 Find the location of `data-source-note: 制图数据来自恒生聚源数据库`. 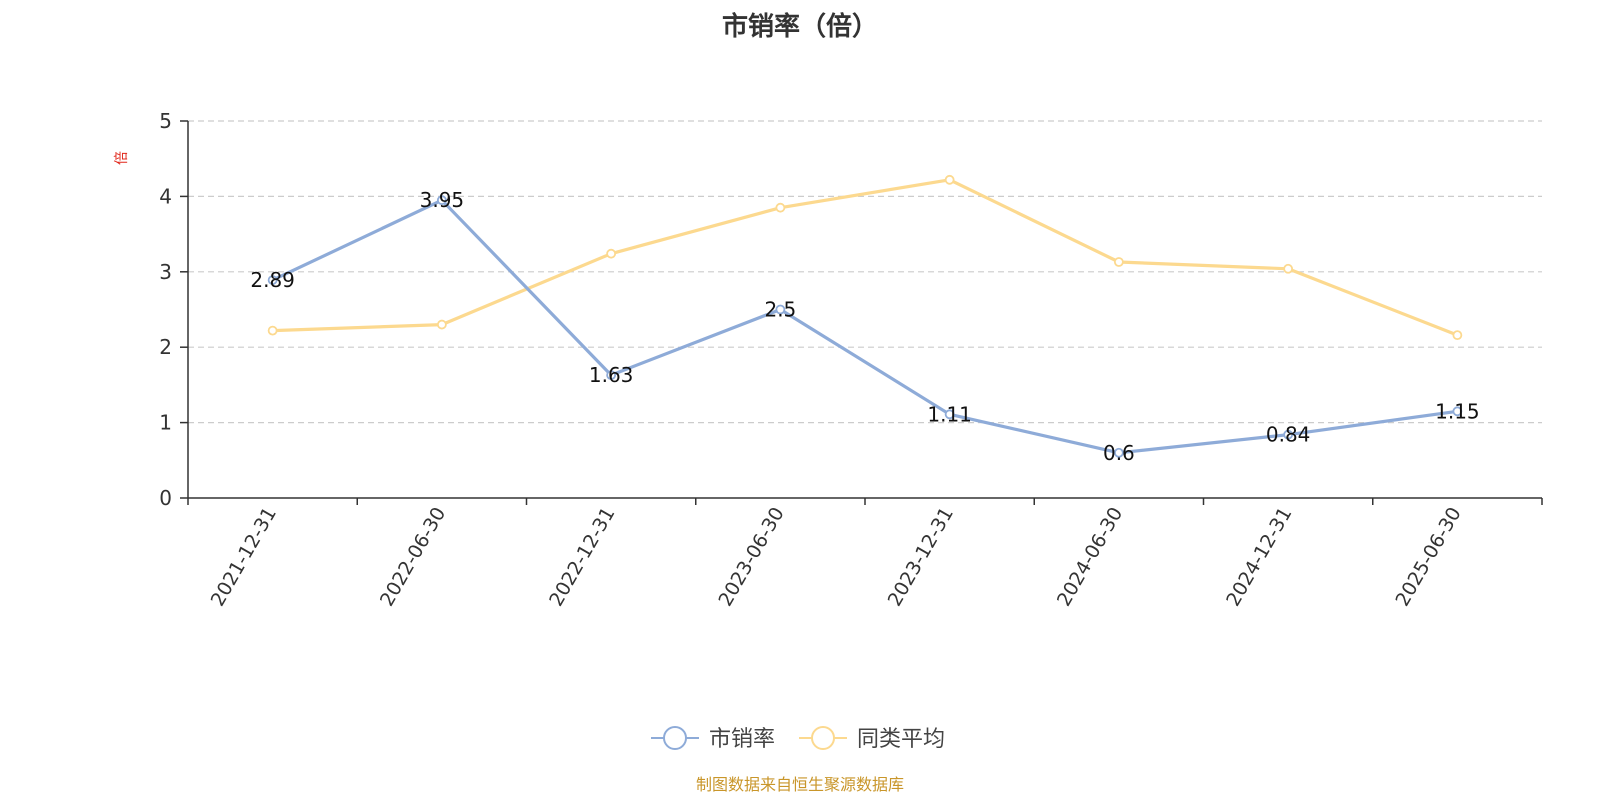

data-source-note: 制图数据来自恒生聚源数据库 is located at coordinates (800, 784).